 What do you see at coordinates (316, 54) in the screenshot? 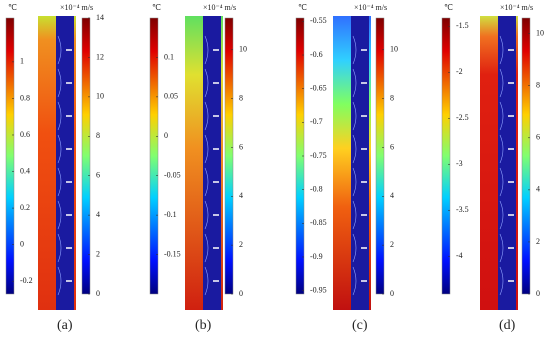
I see `tick-label: -0.6` at bounding box center [316, 54].